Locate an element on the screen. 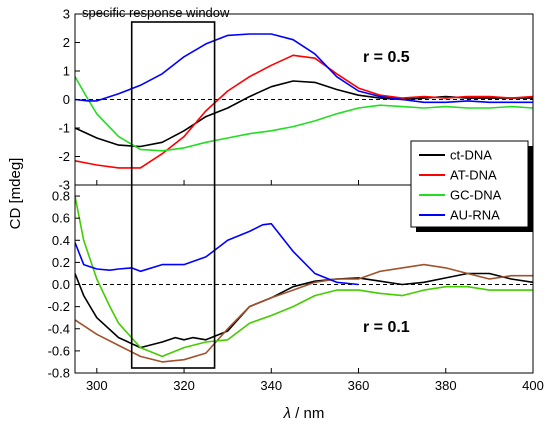  y-tick-label: 0.8 is located at coordinates (61, 196).